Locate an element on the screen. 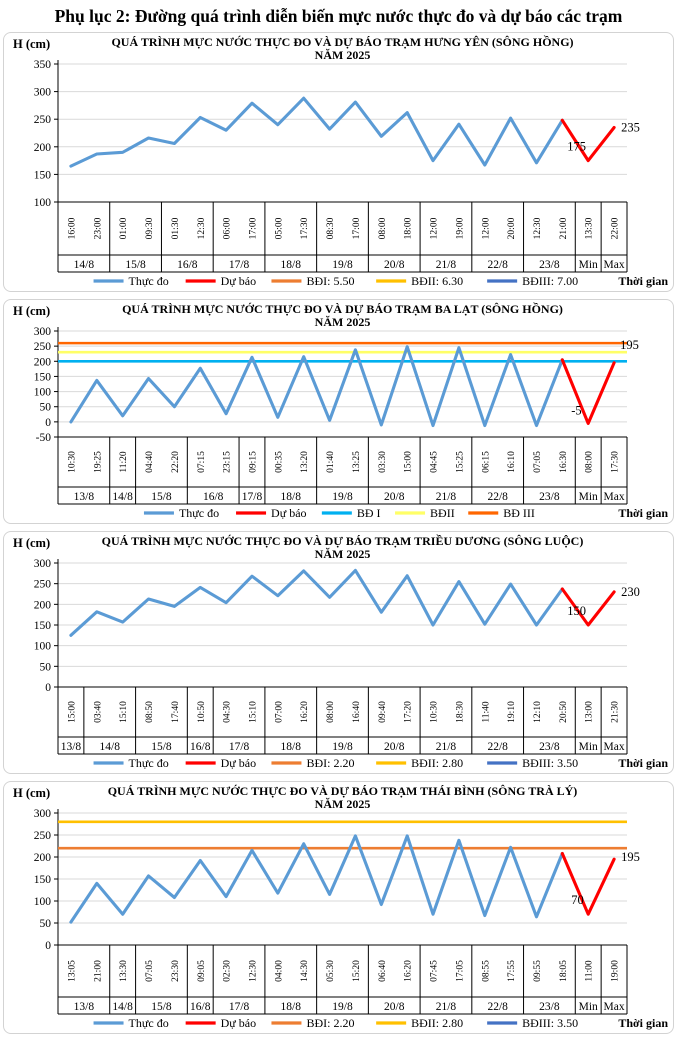 The image size is (677, 1037). y-tick-label: 300 is located at coordinates (43, 93).